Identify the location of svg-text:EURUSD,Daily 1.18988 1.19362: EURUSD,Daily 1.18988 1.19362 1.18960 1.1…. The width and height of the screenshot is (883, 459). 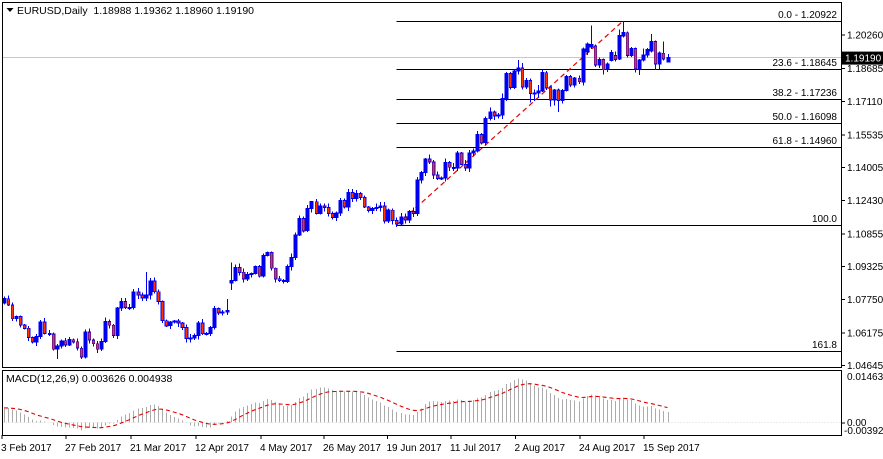
(135, 11).